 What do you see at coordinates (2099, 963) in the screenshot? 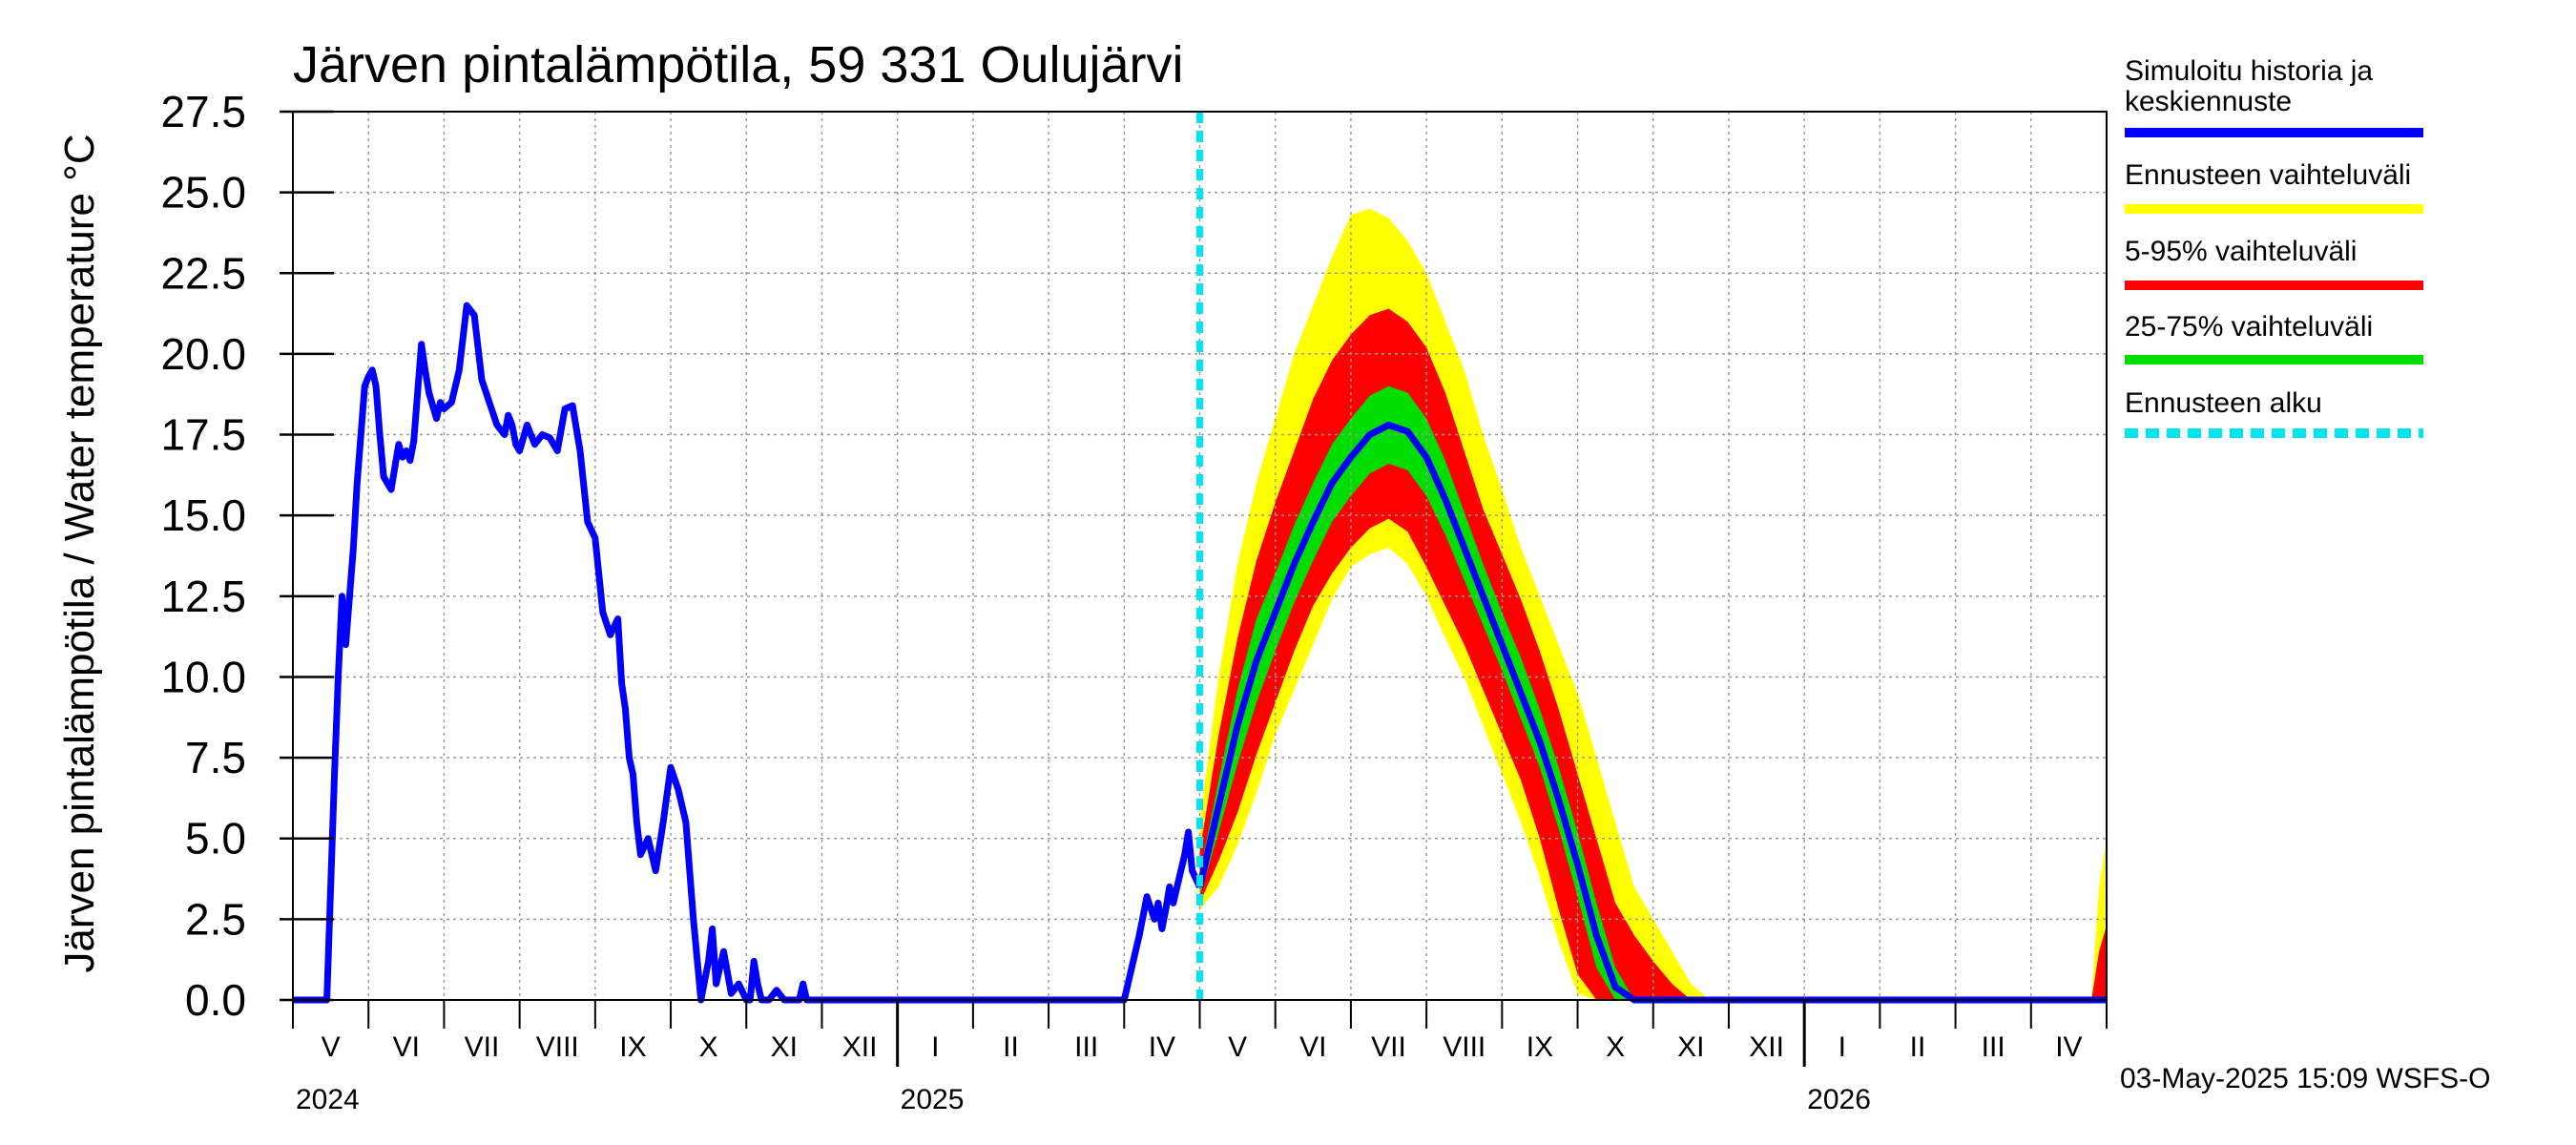
I see `band-5-95-end` at bounding box center [2099, 963].